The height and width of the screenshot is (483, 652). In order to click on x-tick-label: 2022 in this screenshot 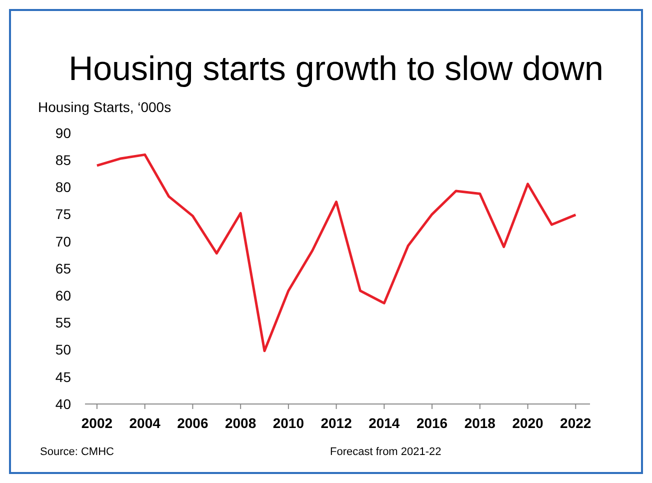, I will do `click(576, 423)`.